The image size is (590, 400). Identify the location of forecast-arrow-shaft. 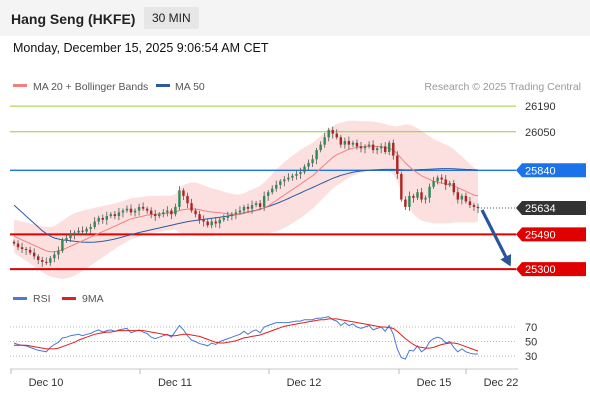
(495, 235).